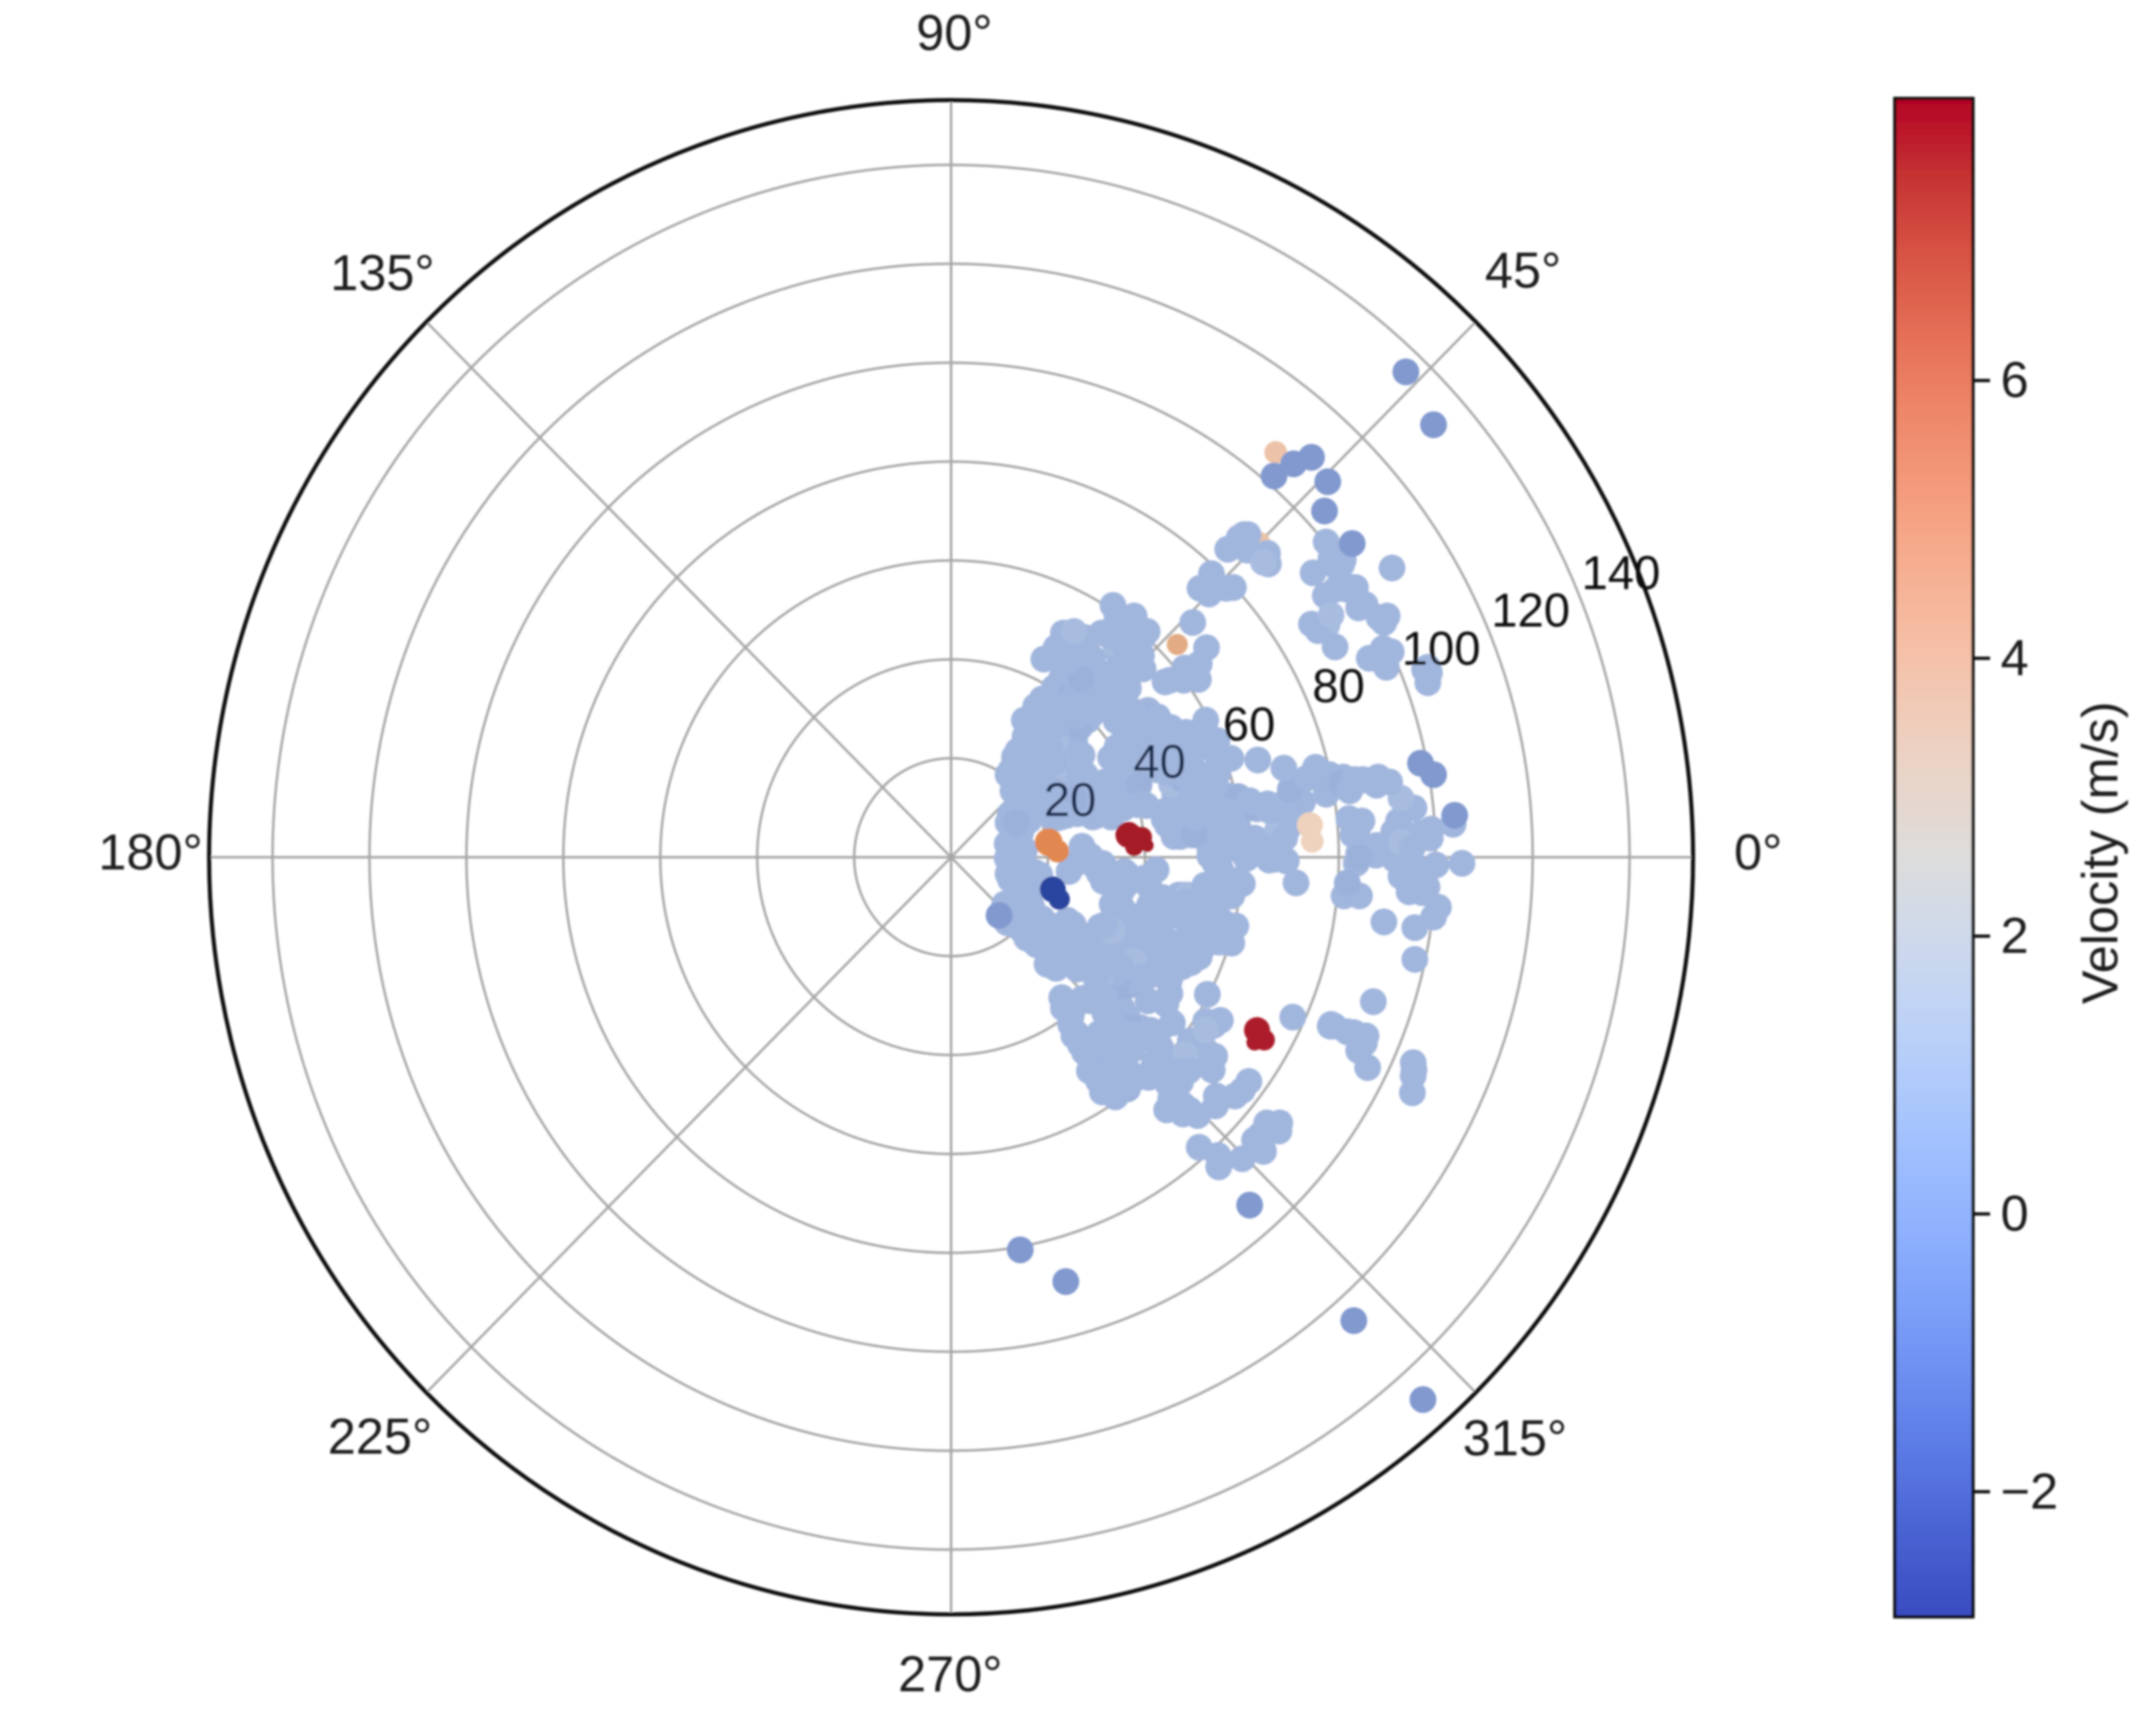  I want to click on svg-text: 6, so click(2014, 380).